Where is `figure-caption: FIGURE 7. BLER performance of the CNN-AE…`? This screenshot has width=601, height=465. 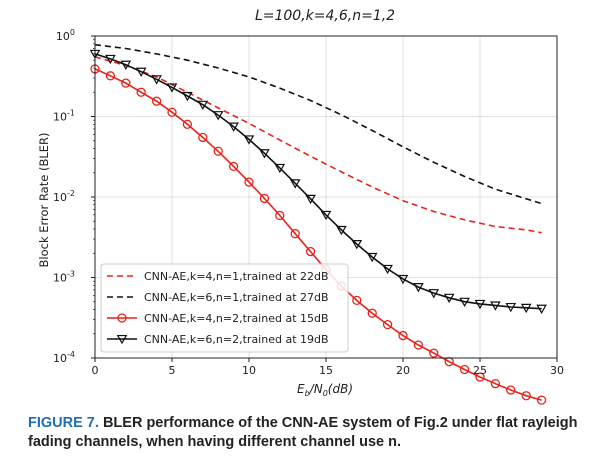
figure-caption: FIGURE 7. BLER performance of the CNN-AE… is located at coordinates (308, 433).